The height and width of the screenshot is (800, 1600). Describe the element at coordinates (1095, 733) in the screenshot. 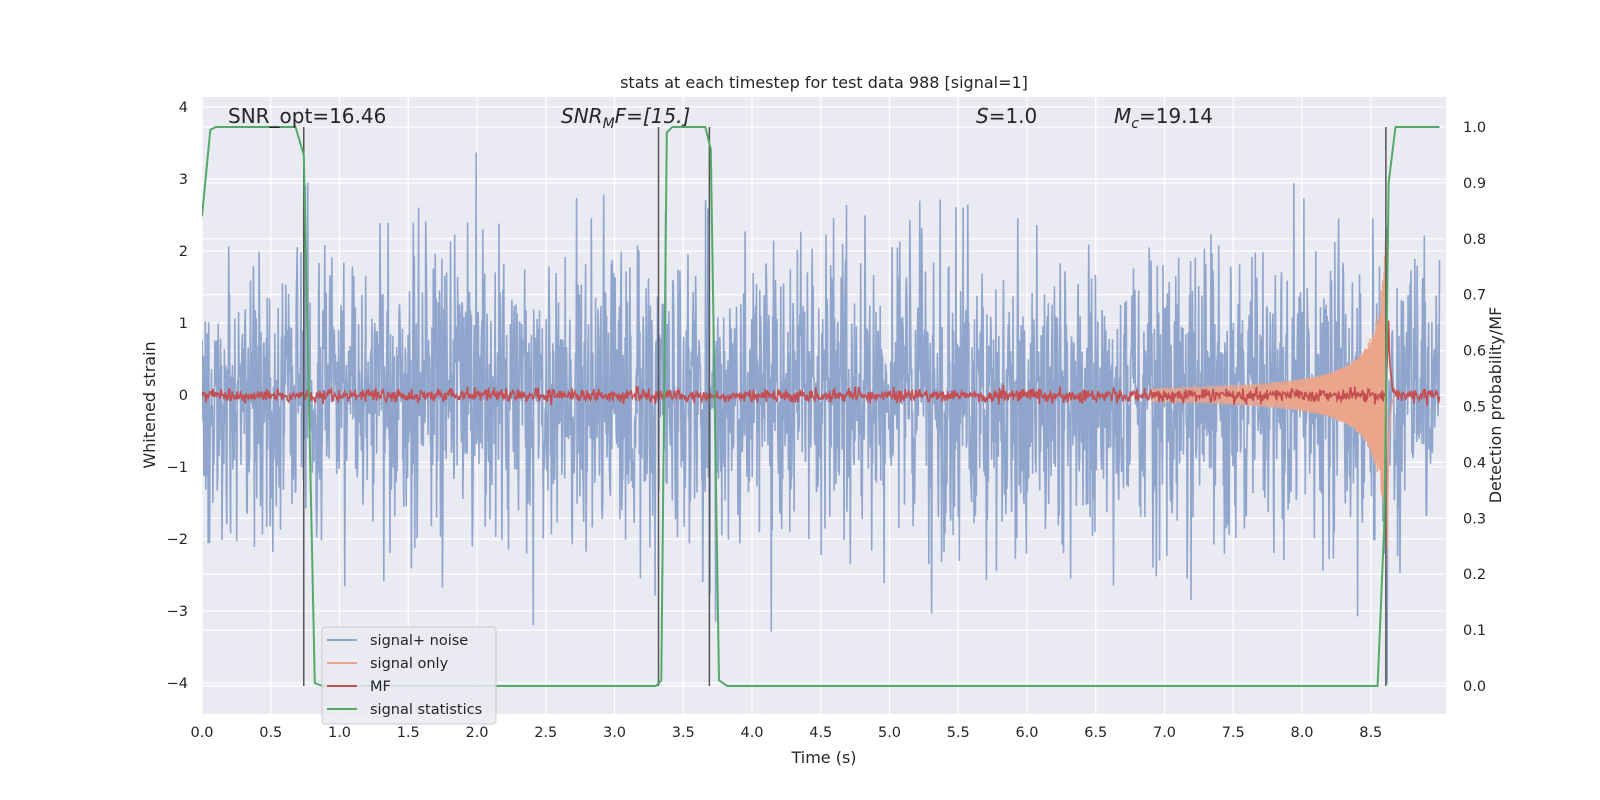

I see `x-tick-label: 6.5` at that location.